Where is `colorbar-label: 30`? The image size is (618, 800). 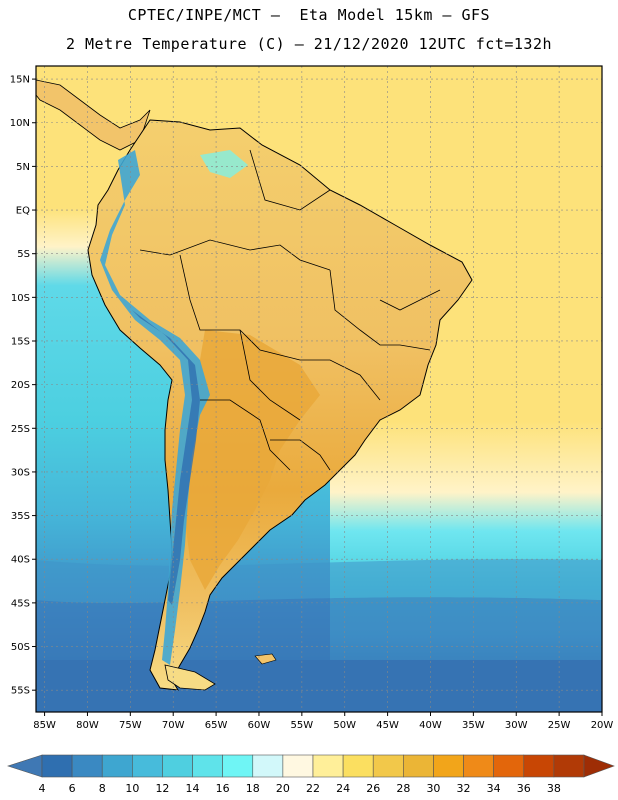 colorbar-label: 30 is located at coordinates (433, 788).